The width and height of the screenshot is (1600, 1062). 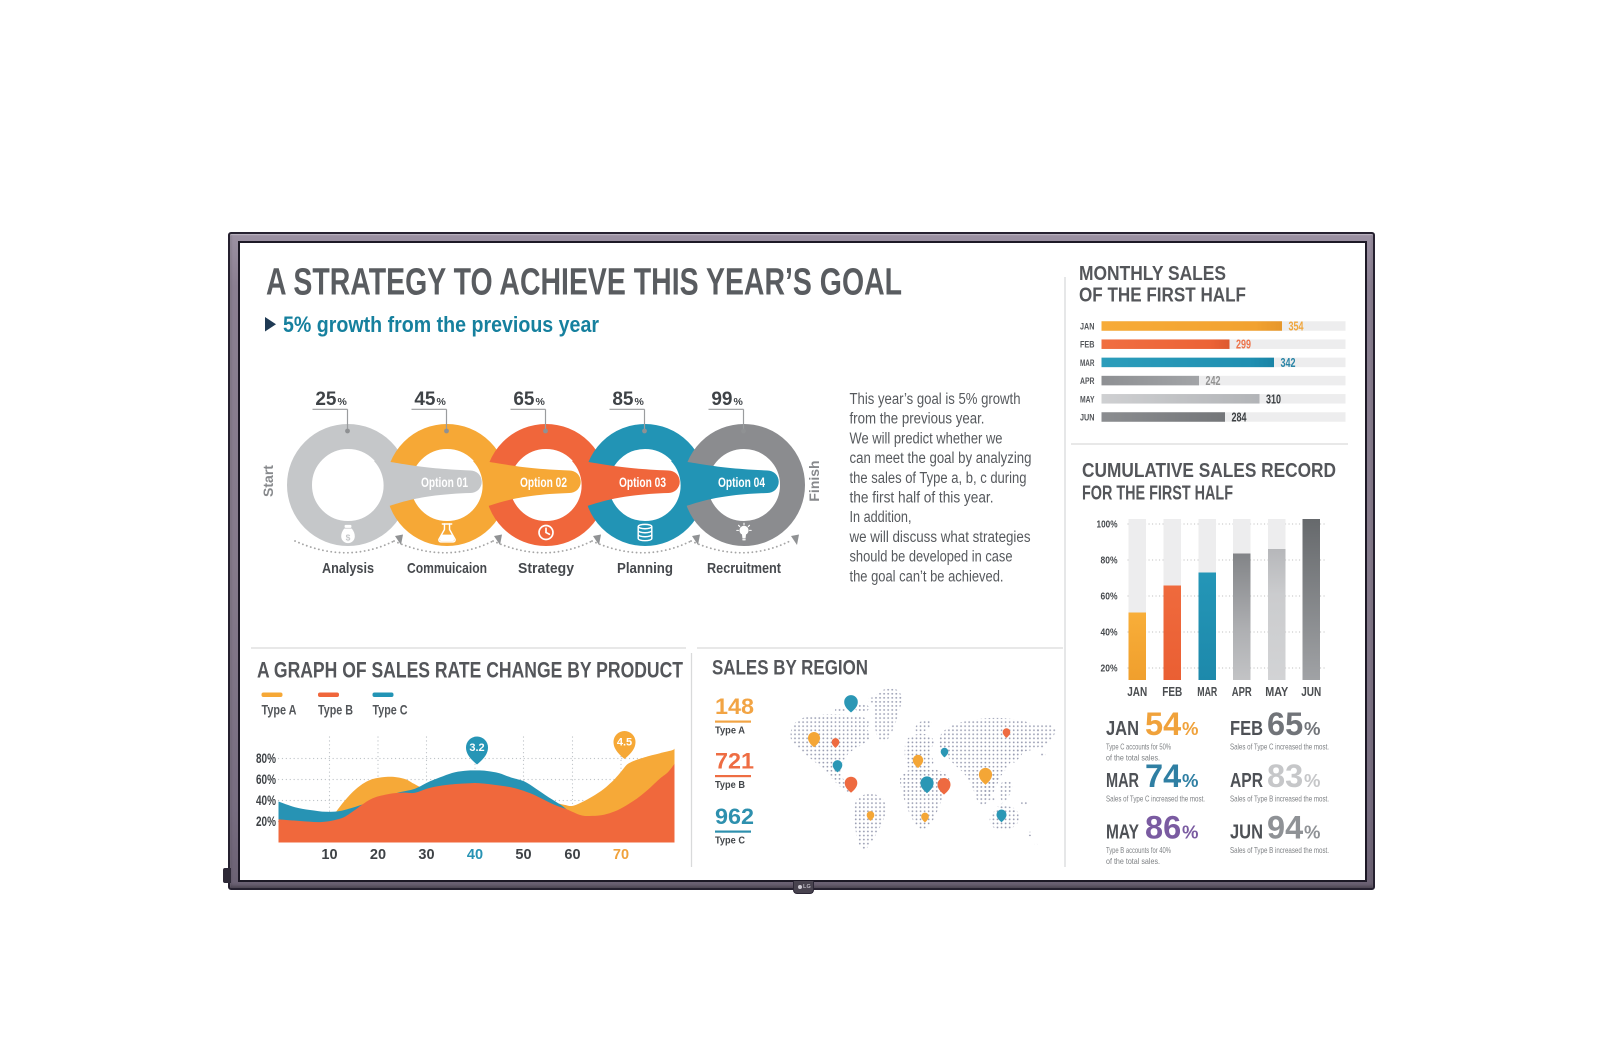 What do you see at coordinates (621, 855) in the screenshot?
I see `svg-text: 70` at bounding box center [621, 855].